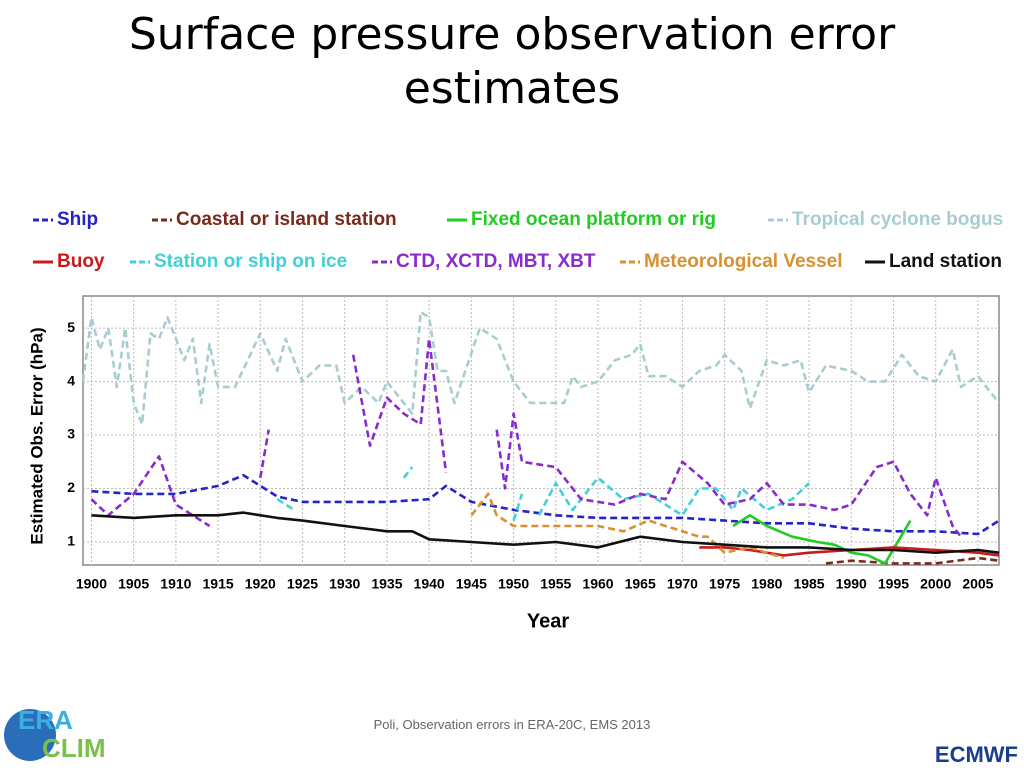  I want to click on legend-label: Ship, so click(77, 219).